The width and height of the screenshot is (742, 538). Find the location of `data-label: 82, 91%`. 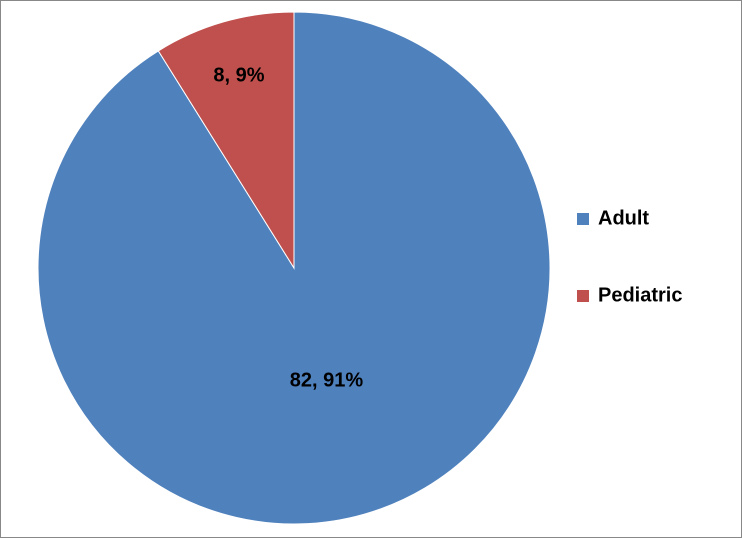

data-label: 82, 91% is located at coordinates (327, 380).